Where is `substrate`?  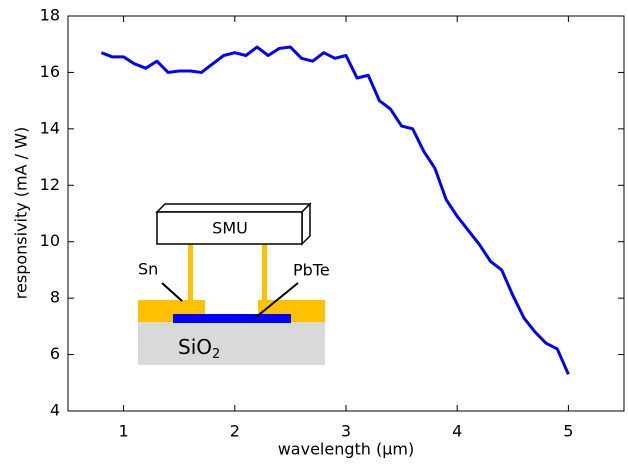
substrate is located at coordinates (231, 343).